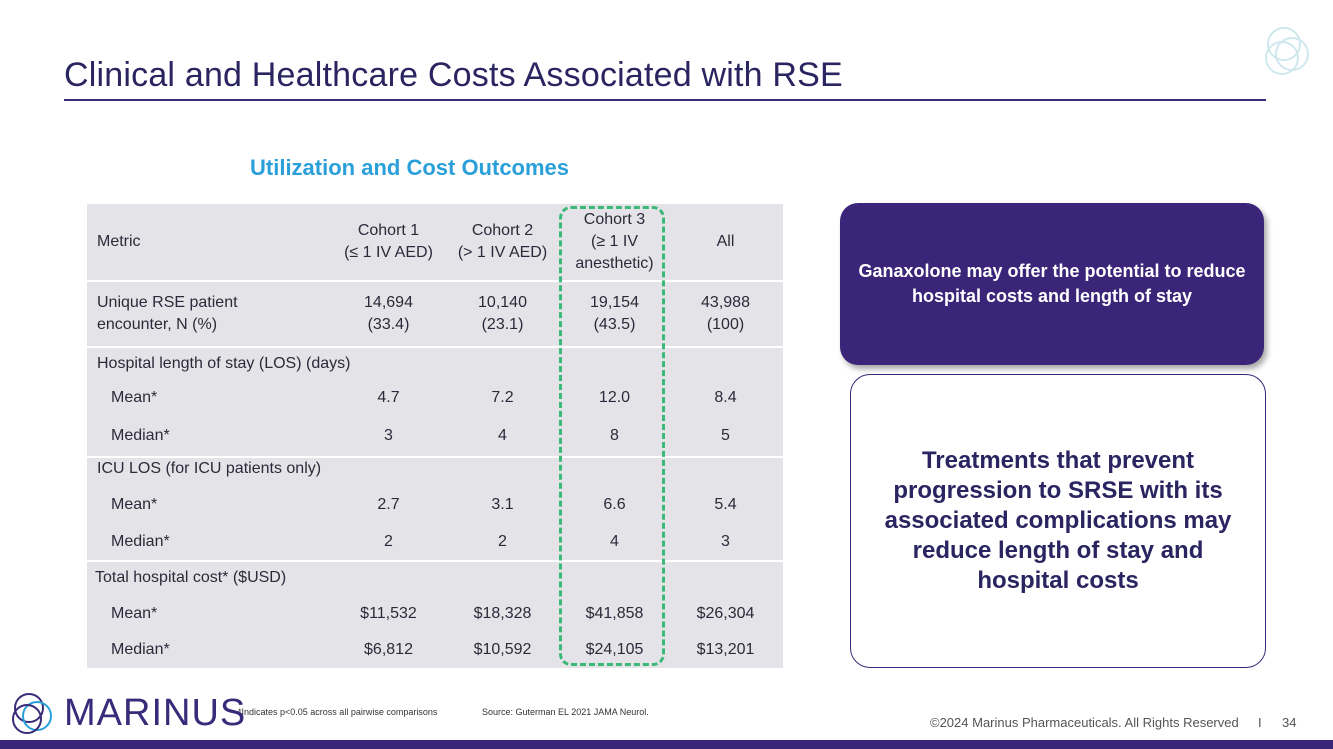 The width and height of the screenshot is (1333, 749). What do you see at coordinates (224, 363) in the screenshot?
I see `group-header-los: Hospital length of stay (LOS) (days)` at bounding box center [224, 363].